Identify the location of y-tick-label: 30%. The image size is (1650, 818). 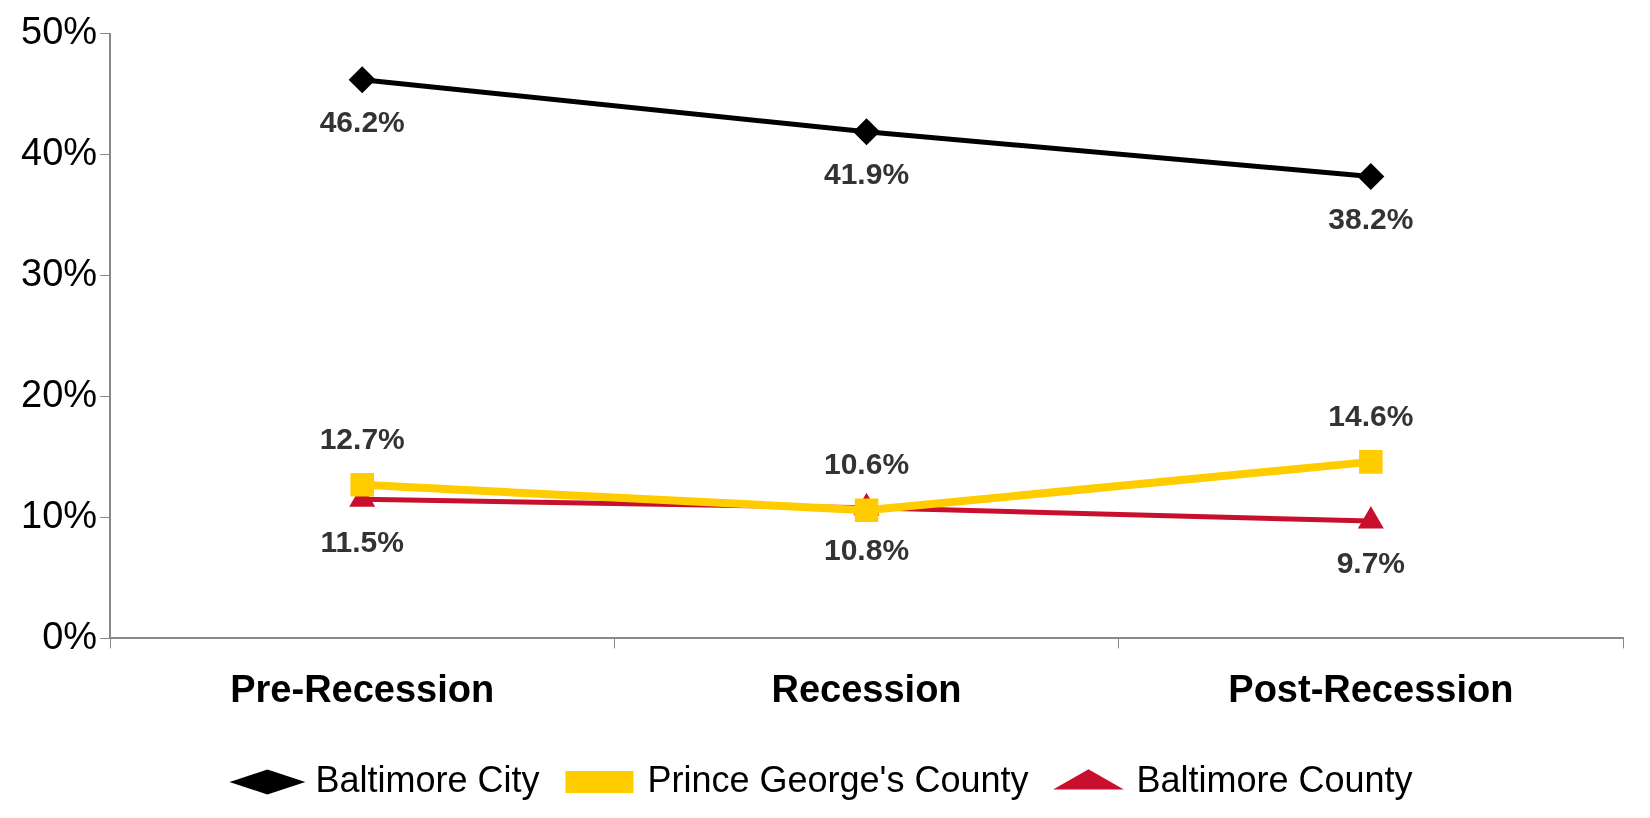
(59, 273).